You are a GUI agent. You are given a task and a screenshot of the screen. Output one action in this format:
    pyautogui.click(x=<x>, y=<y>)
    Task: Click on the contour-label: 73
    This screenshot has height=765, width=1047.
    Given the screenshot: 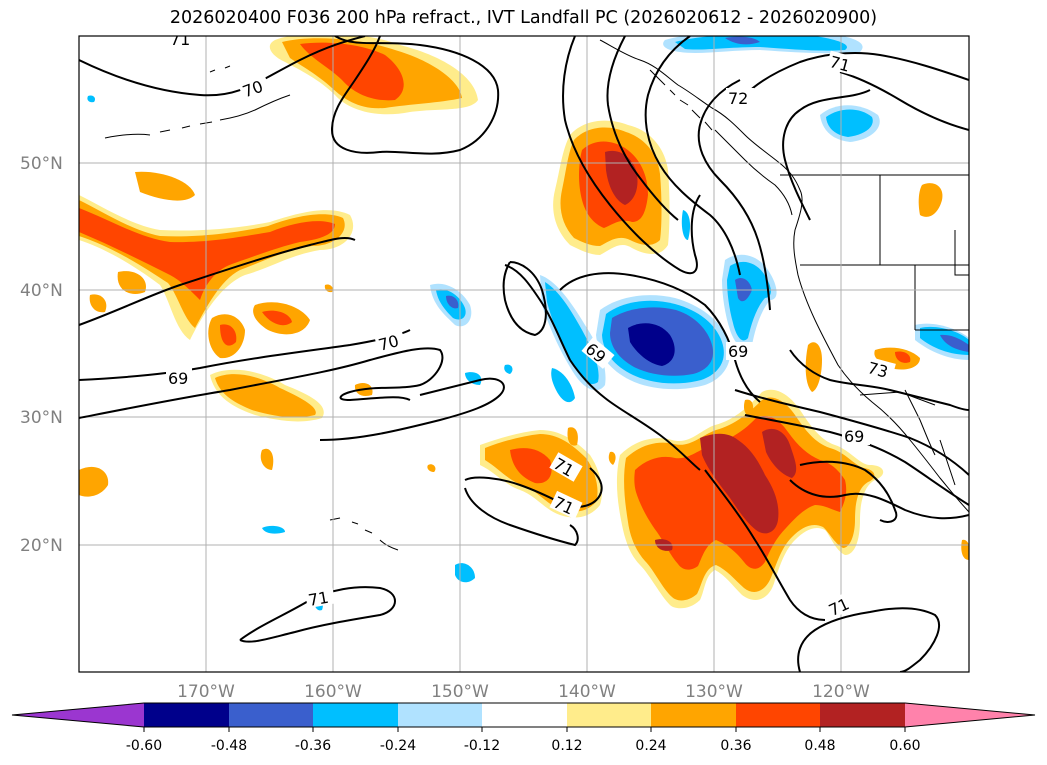 What is the action you would take?
    pyautogui.click(x=878, y=370)
    